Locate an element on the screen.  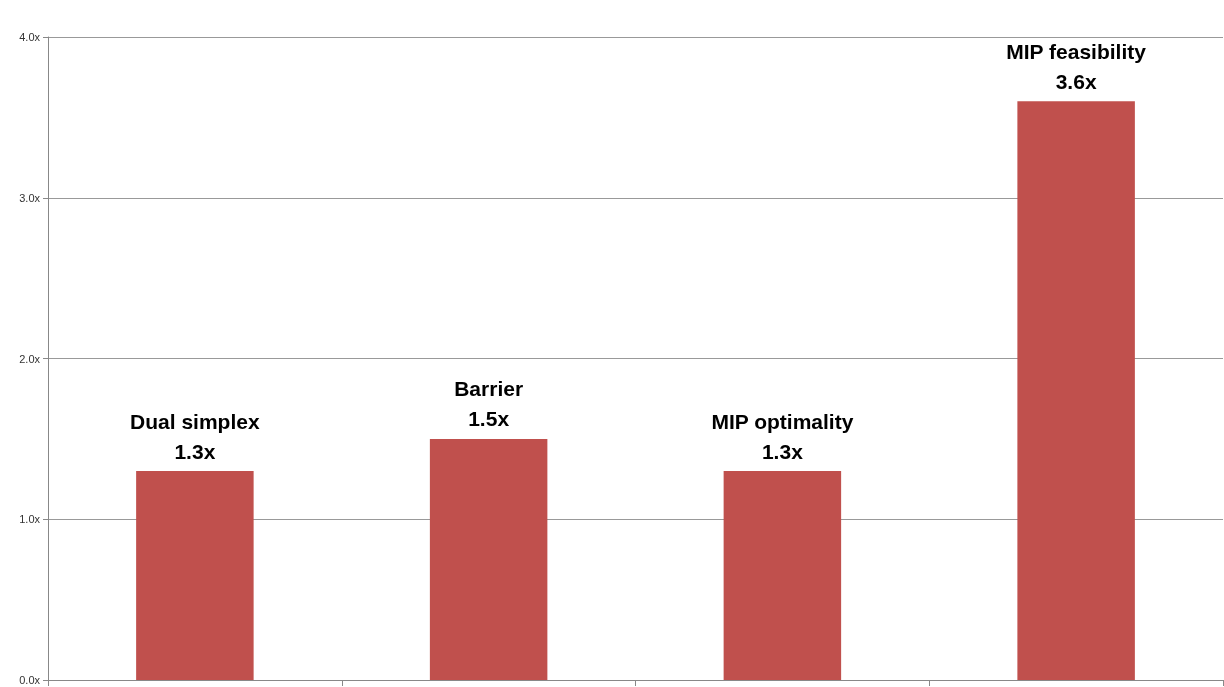
x-tick-label: Dual simplex is located at coordinates (195, 421).